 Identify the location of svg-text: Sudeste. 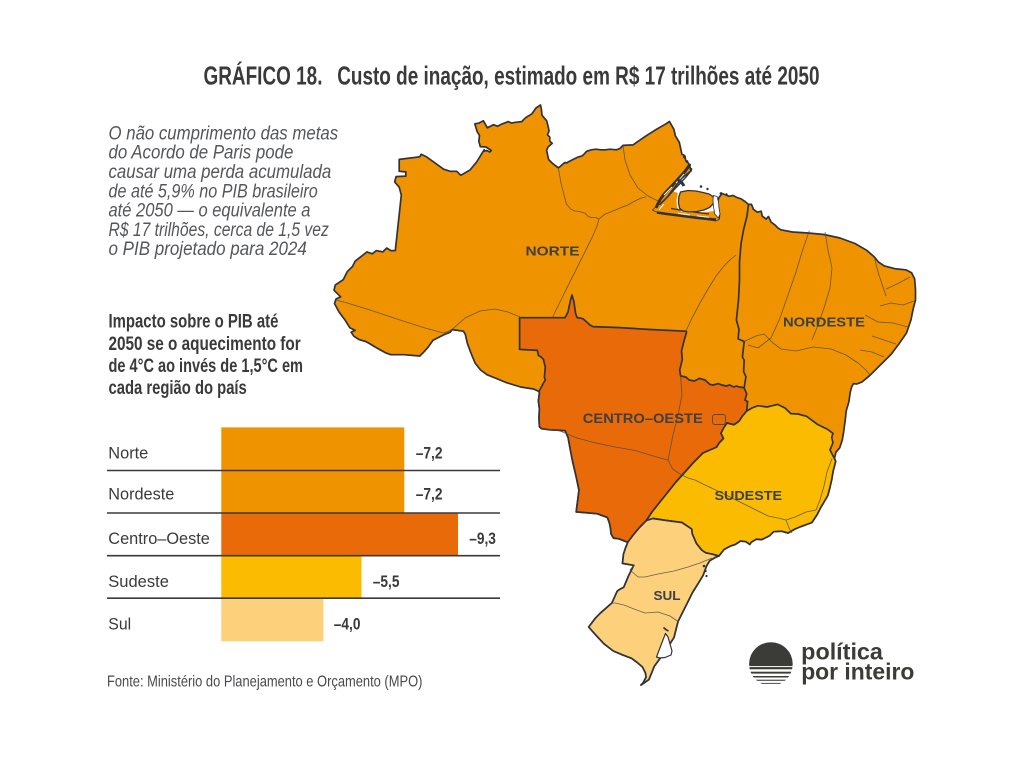
(138, 582).